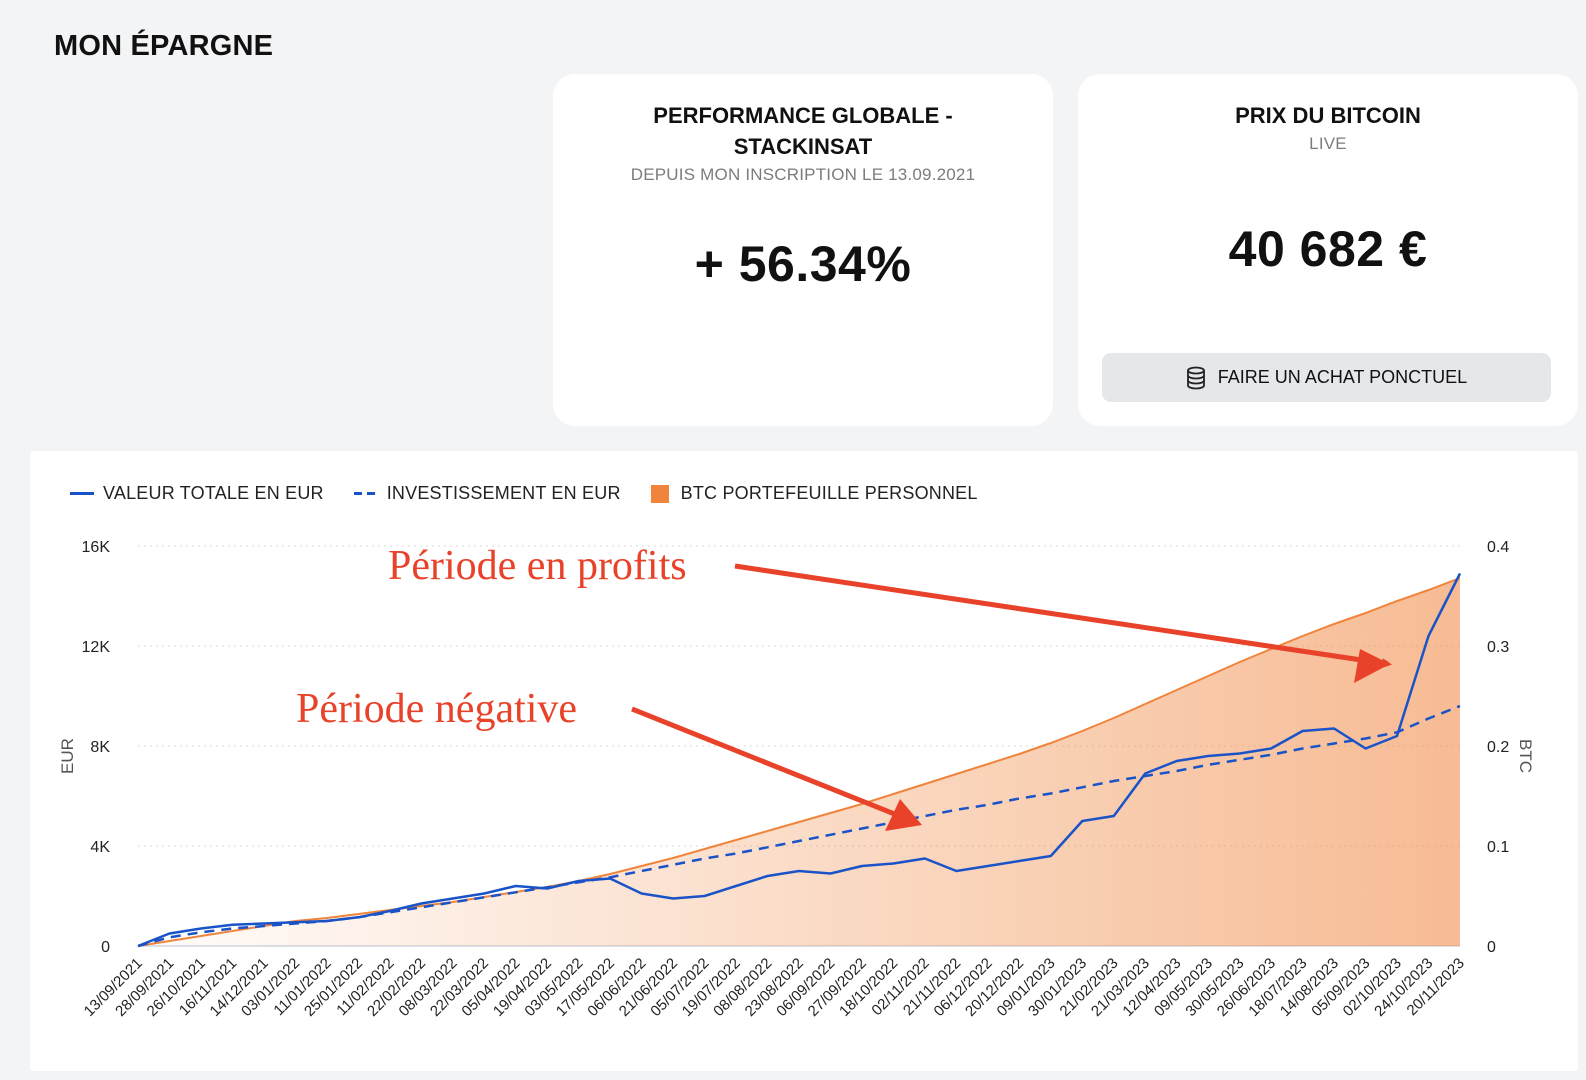  What do you see at coordinates (537, 566) in the screenshot?
I see `annotation-profit-label: Période en profits` at bounding box center [537, 566].